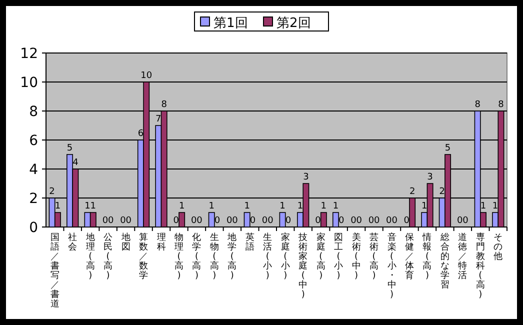 The height and width of the screenshot is (325, 523). I want to click on x-tick-label: 地学(高), so click(231, 256).